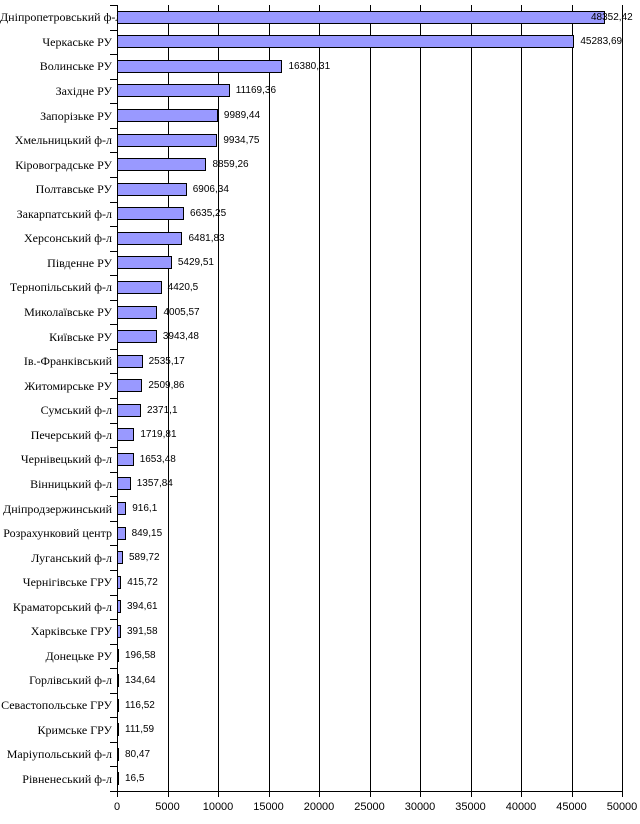  I want to click on category-label: Західне РУ, so click(83, 90).